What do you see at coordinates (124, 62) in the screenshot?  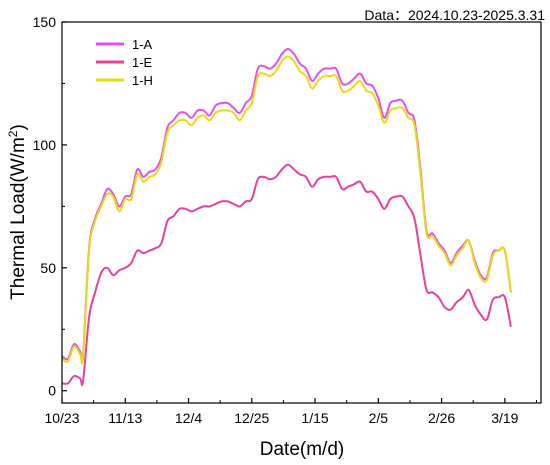 I see `legend: 1-A 1-E 1-H` at bounding box center [124, 62].